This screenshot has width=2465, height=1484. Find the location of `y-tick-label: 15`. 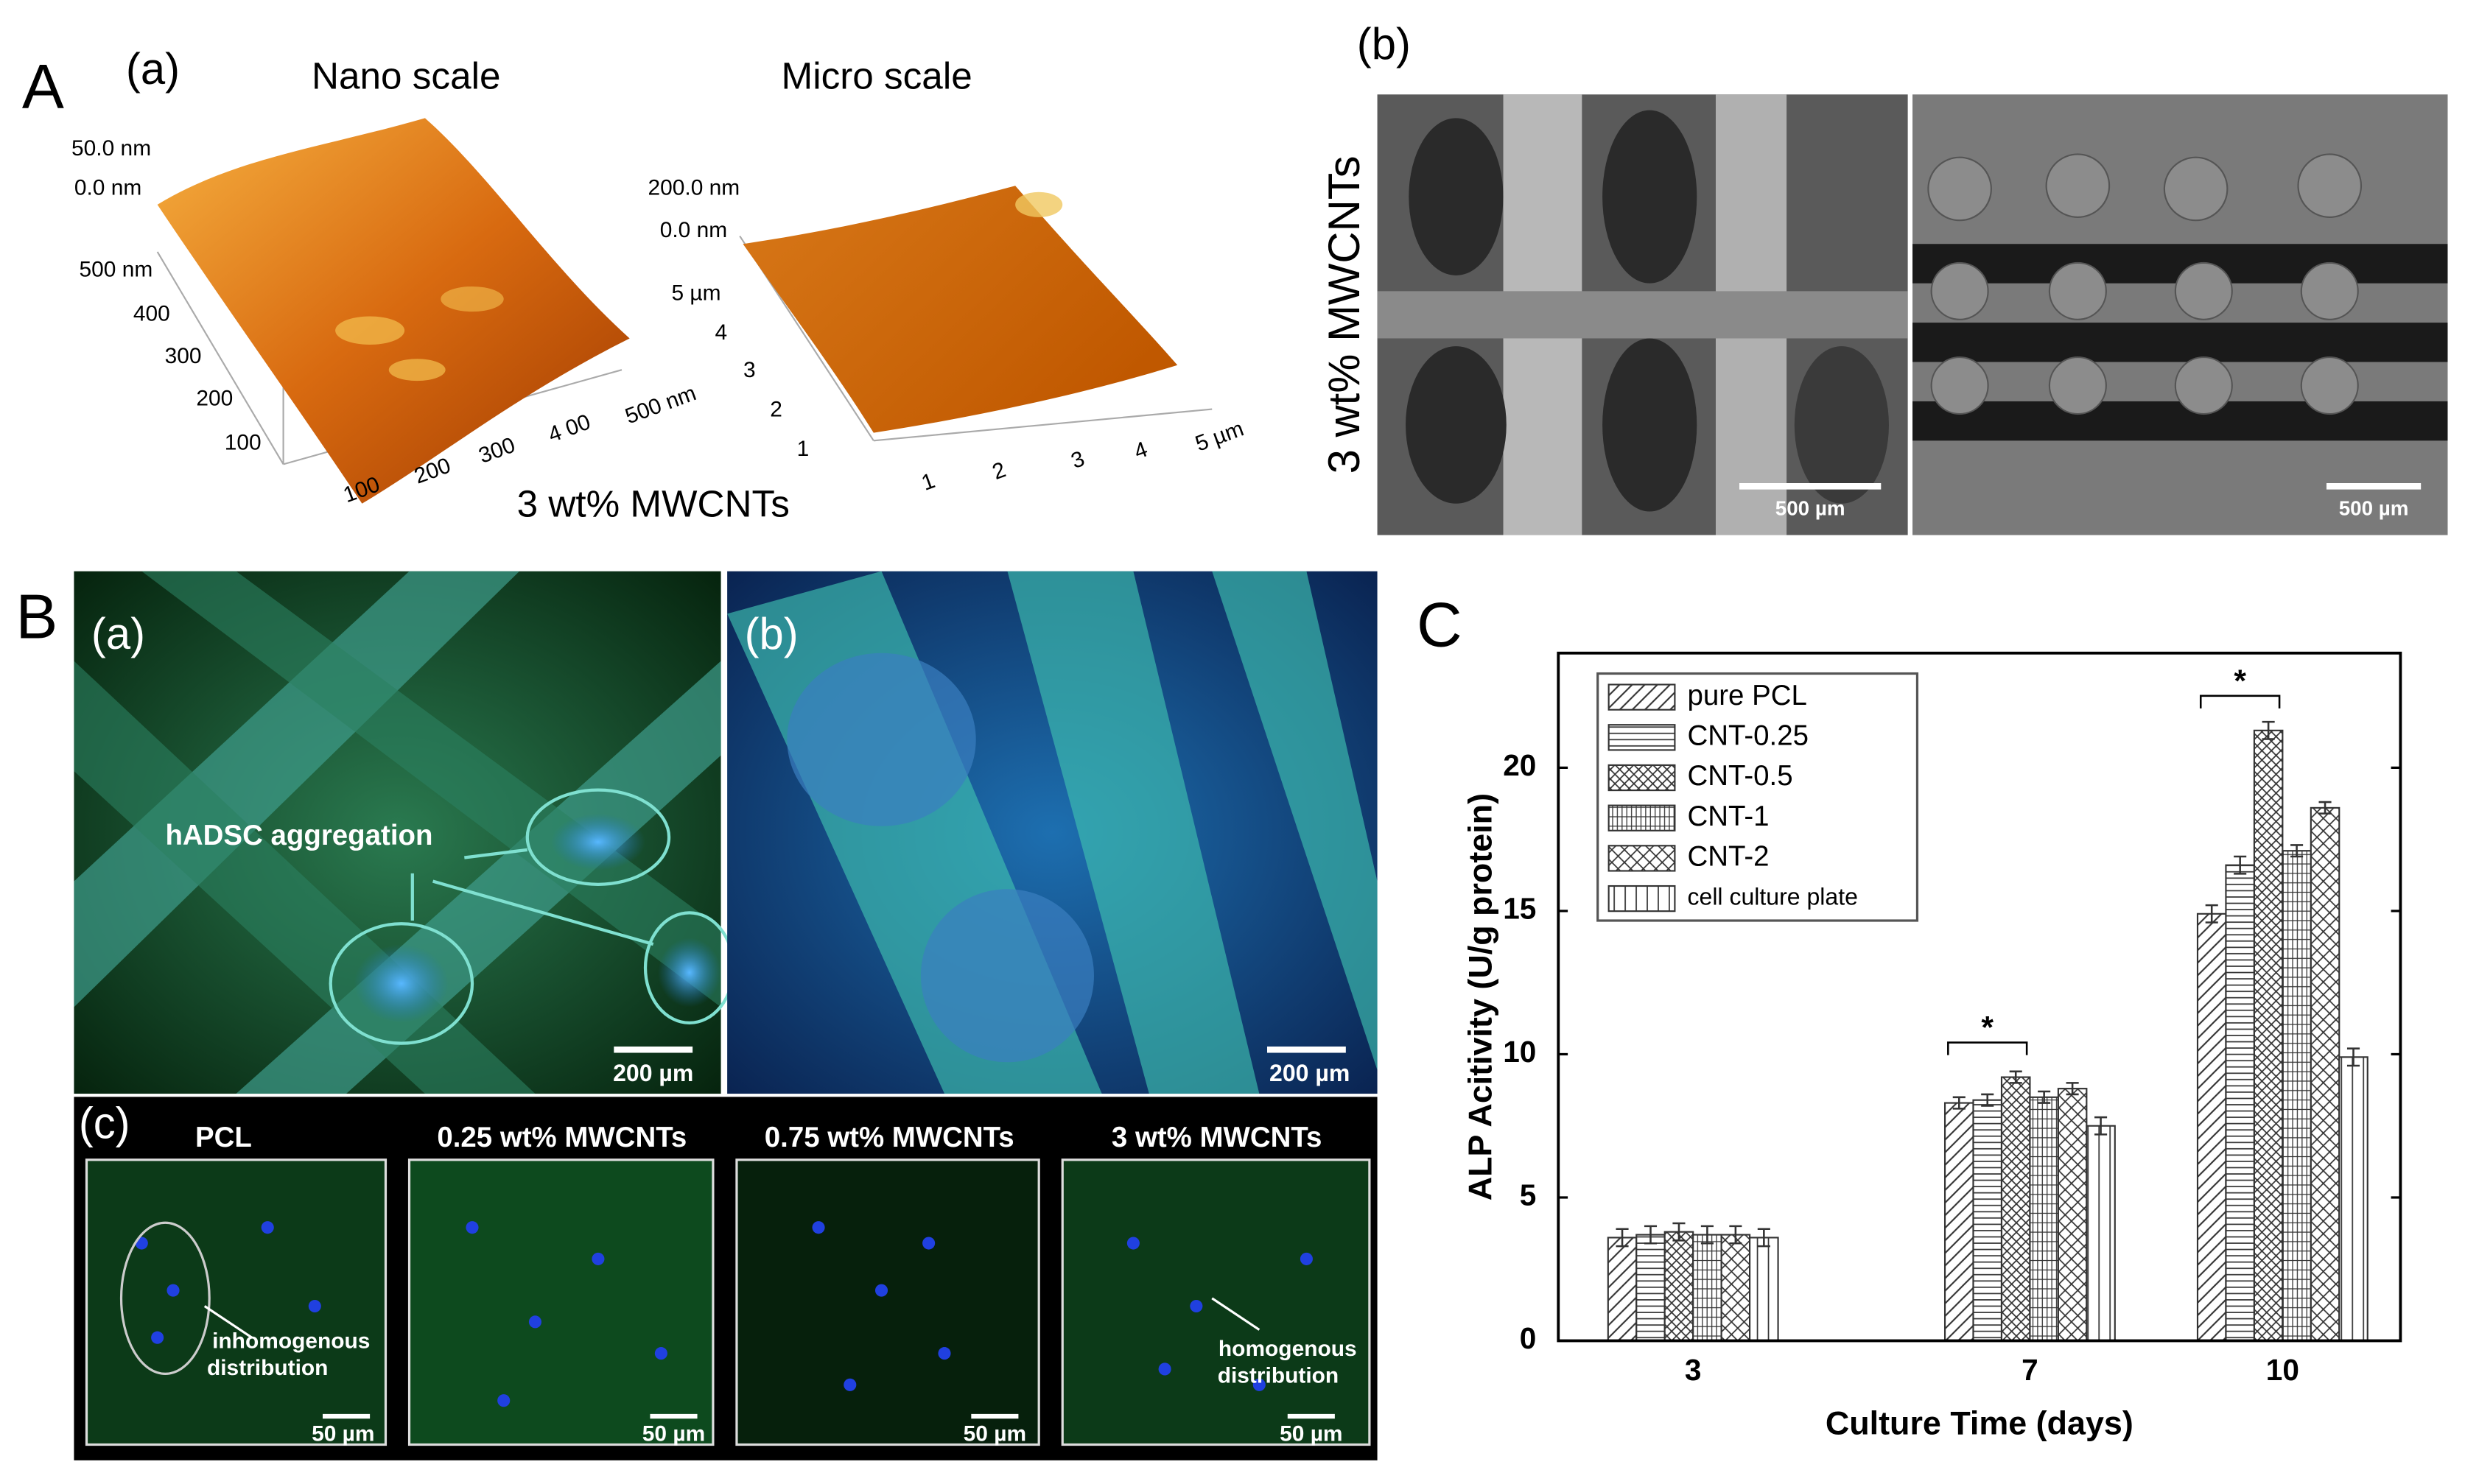

y-tick-label: 15 is located at coordinates (1519, 909).